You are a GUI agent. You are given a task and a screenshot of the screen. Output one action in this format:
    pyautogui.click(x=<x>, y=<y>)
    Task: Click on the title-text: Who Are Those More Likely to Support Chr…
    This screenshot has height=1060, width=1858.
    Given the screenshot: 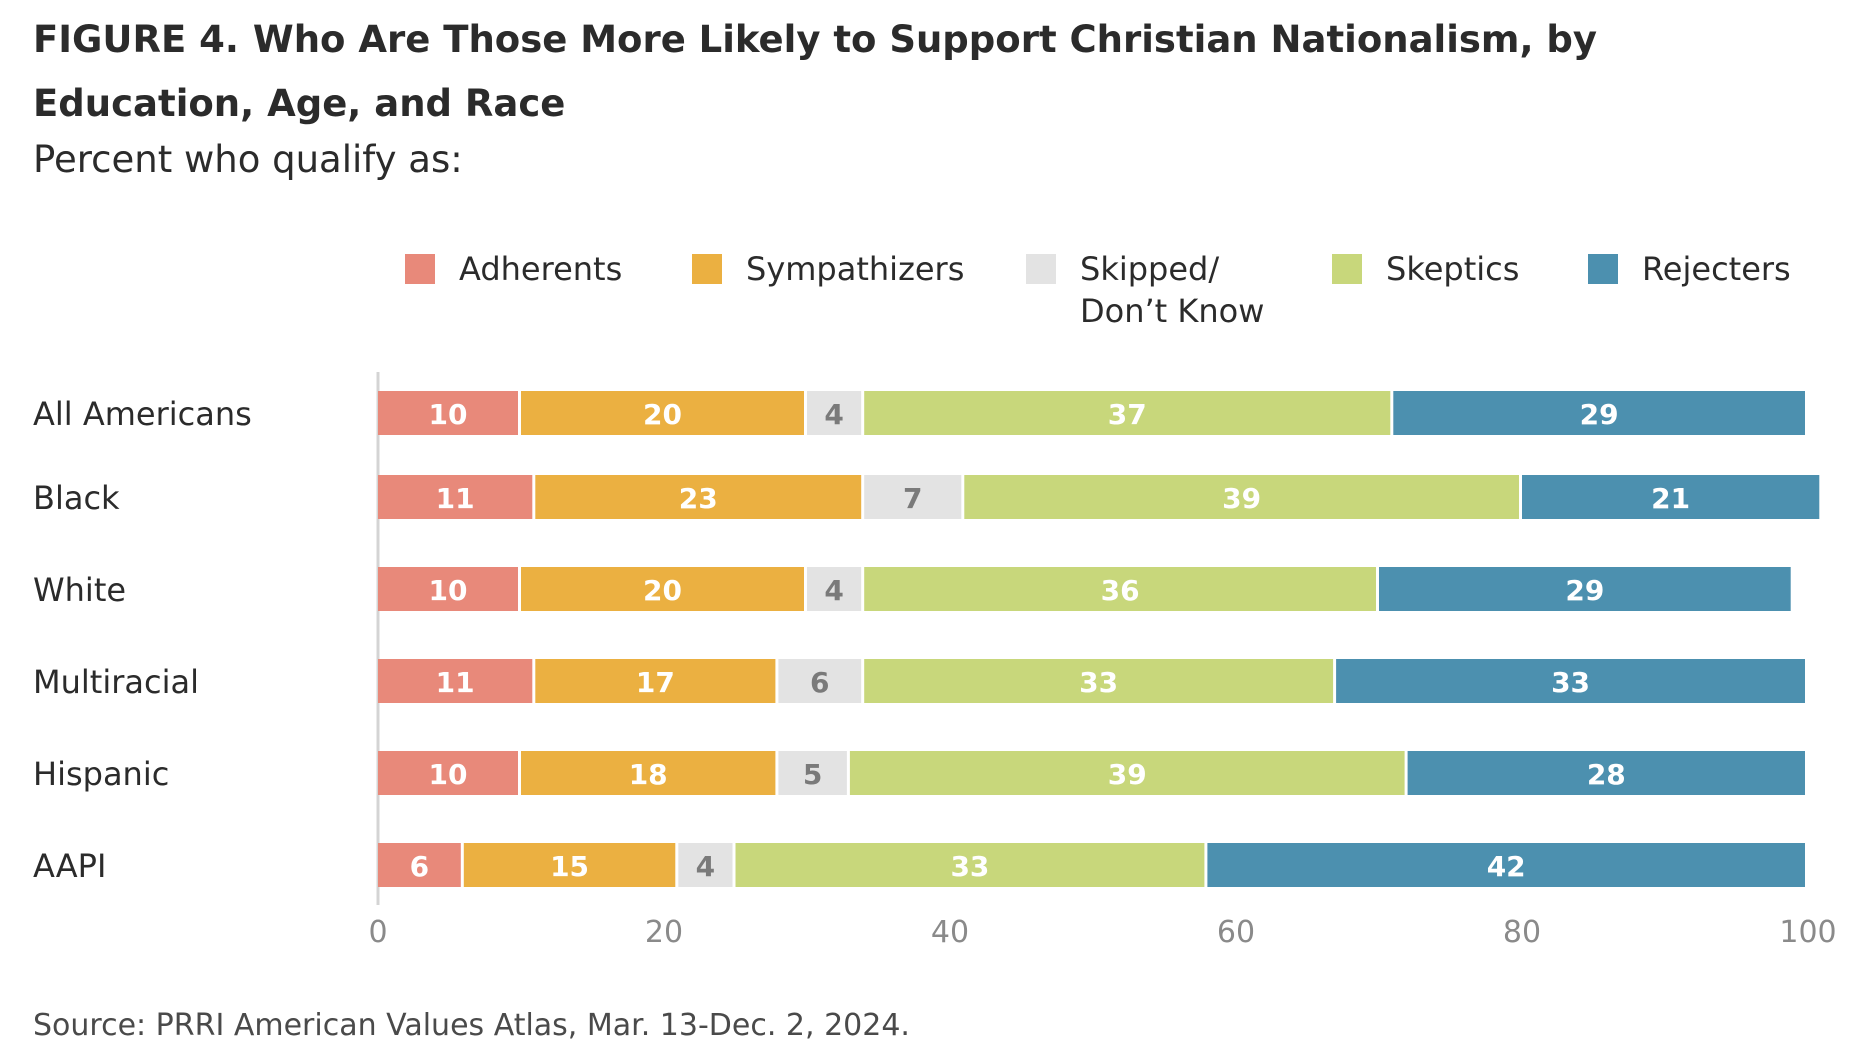 What is the action you would take?
    pyautogui.click(x=815, y=71)
    